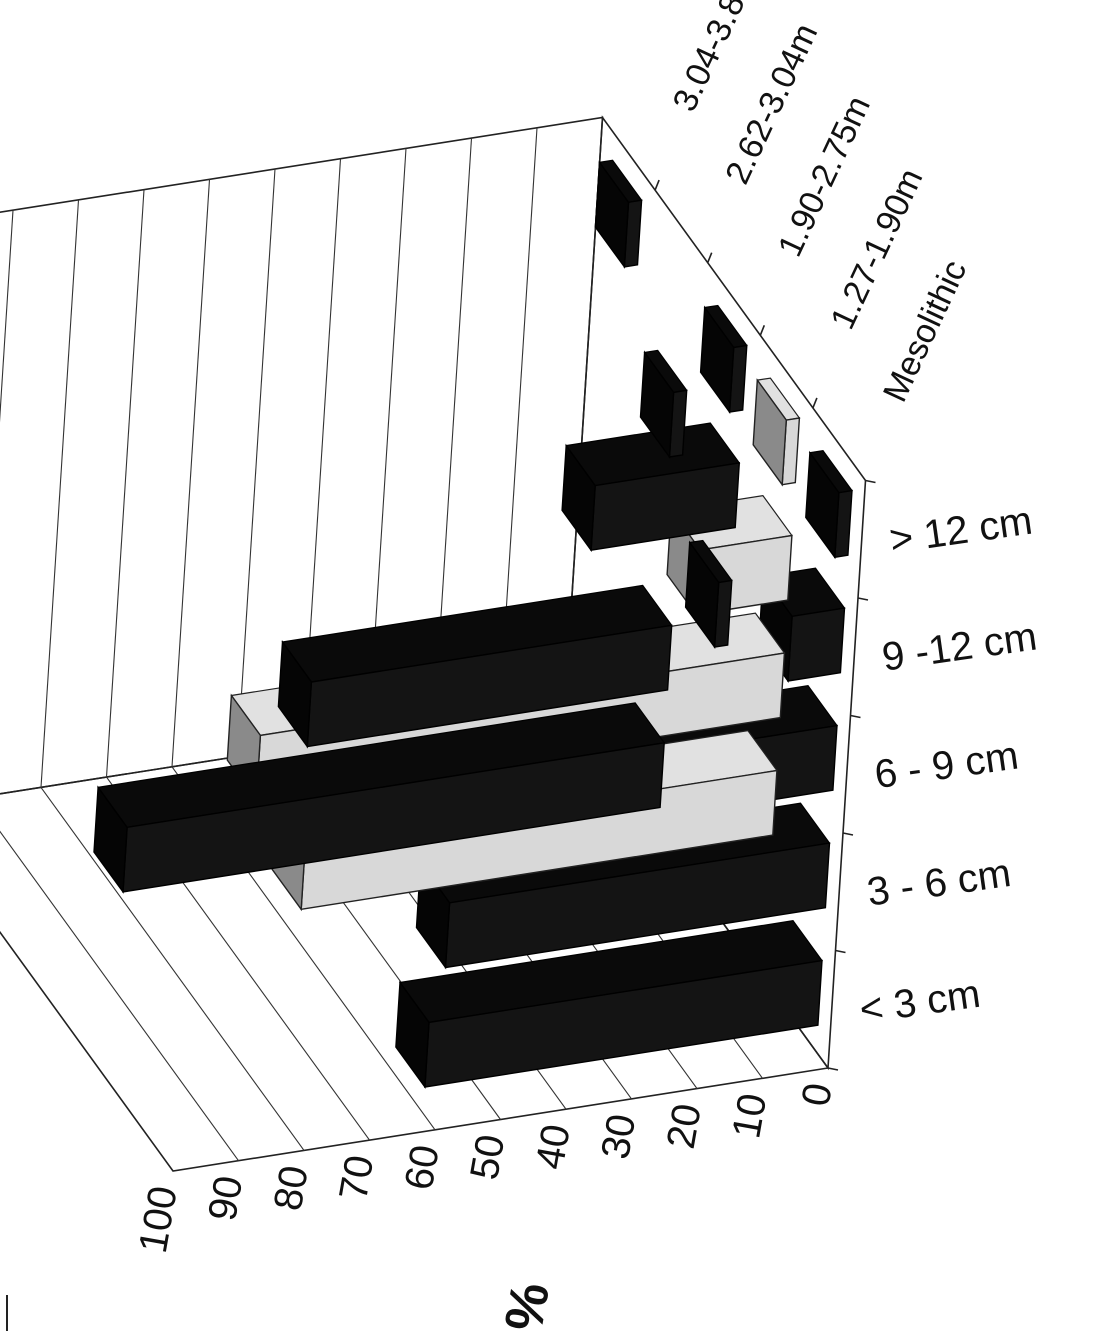 The image size is (1117, 1331). Describe the element at coordinates (553, 1146) in the screenshot. I see `value-tick-label: 40` at that location.